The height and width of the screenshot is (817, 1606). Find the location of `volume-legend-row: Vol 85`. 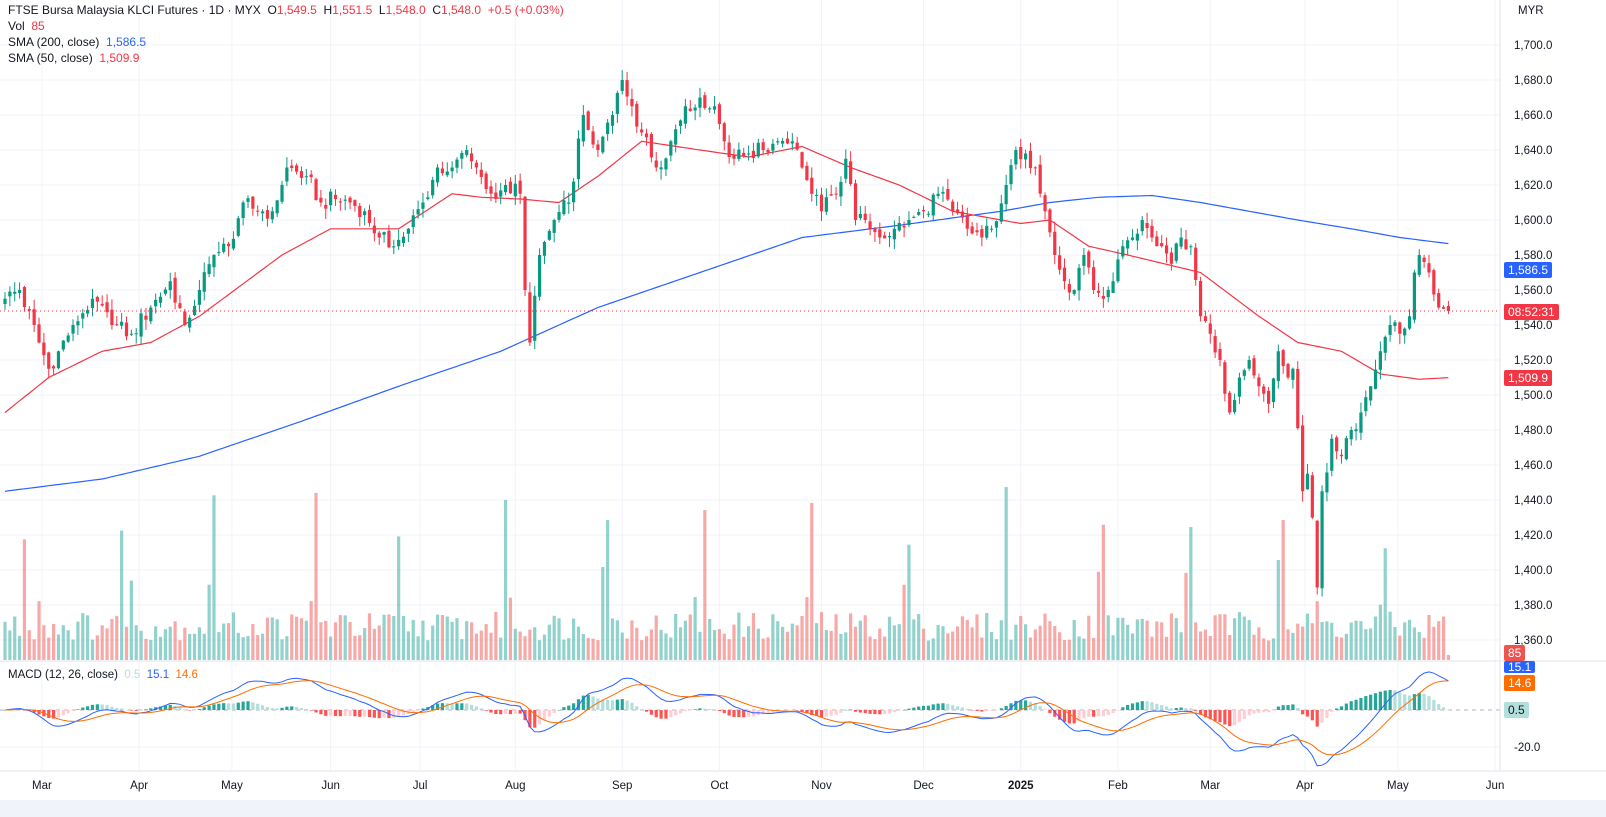

volume-legend-row: Vol 85 is located at coordinates (286, 26).